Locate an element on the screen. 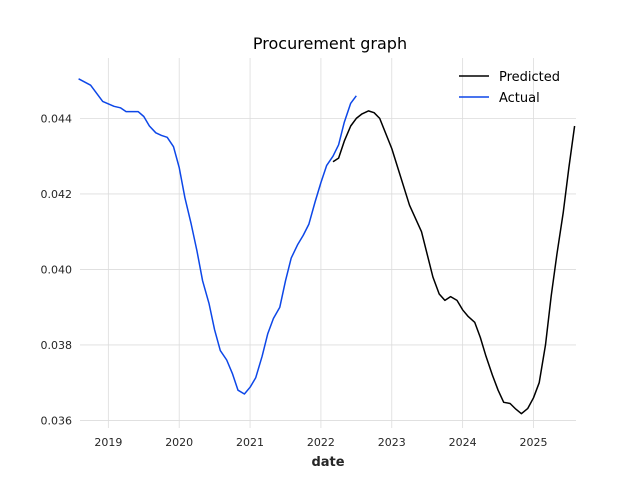  x-tick-label: 2025 is located at coordinates (533, 442).